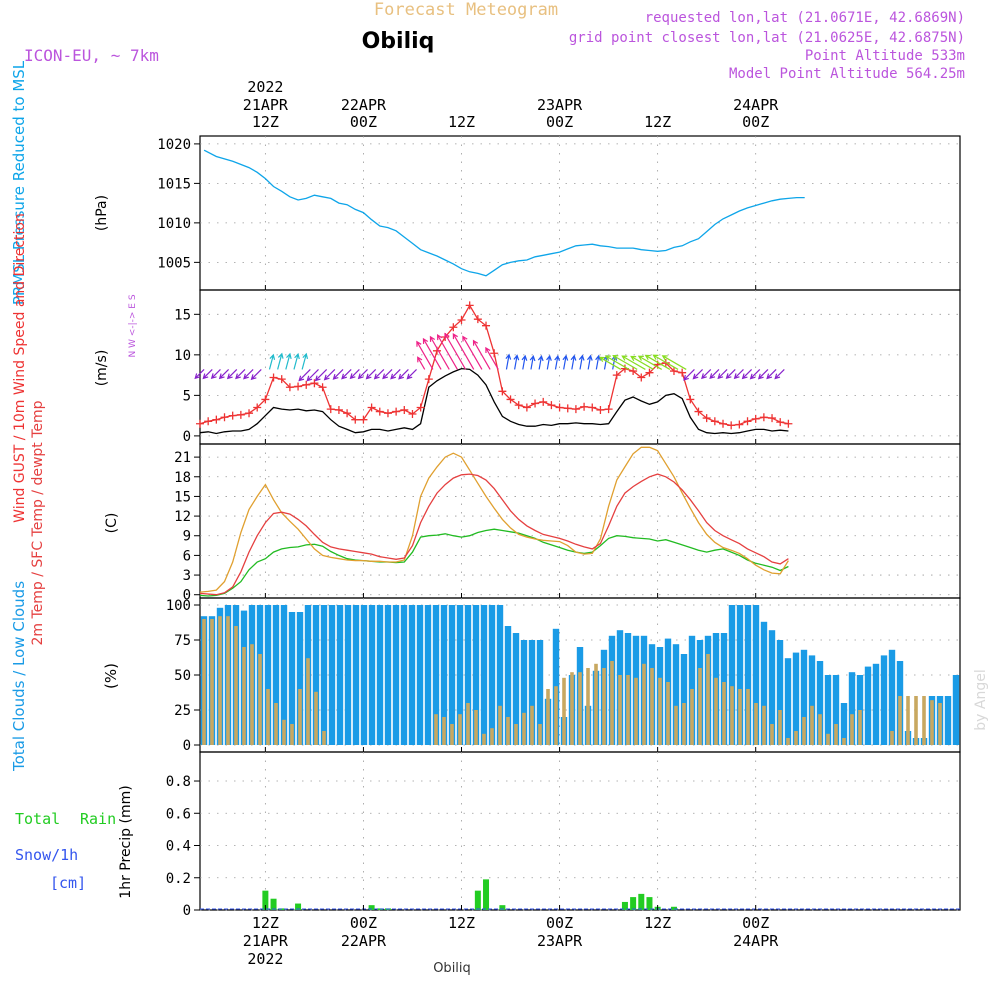 Image resolution: width=1000 pixels, height=1000 pixels. What do you see at coordinates (178, 606) in the screenshot?
I see `y-tick-label: 100` at bounding box center [178, 606].